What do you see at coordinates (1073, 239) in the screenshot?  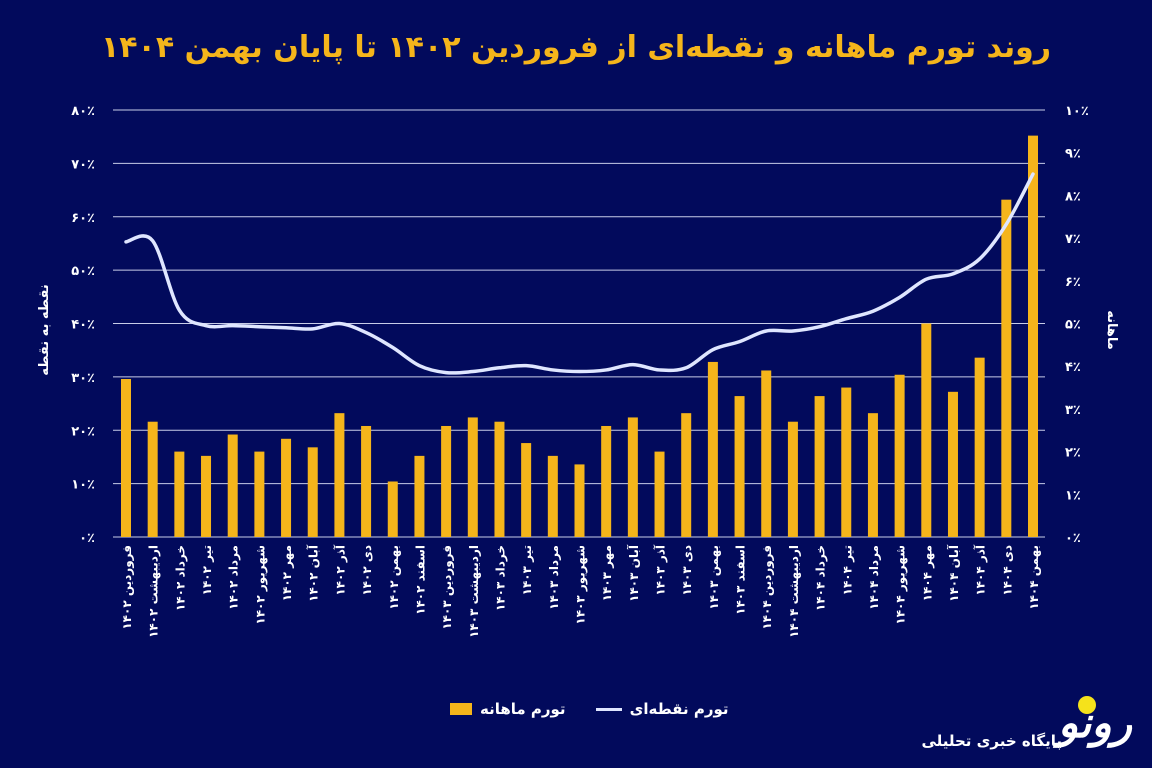 I see `right-tick-label: ۷٪` at bounding box center [1073, 239].